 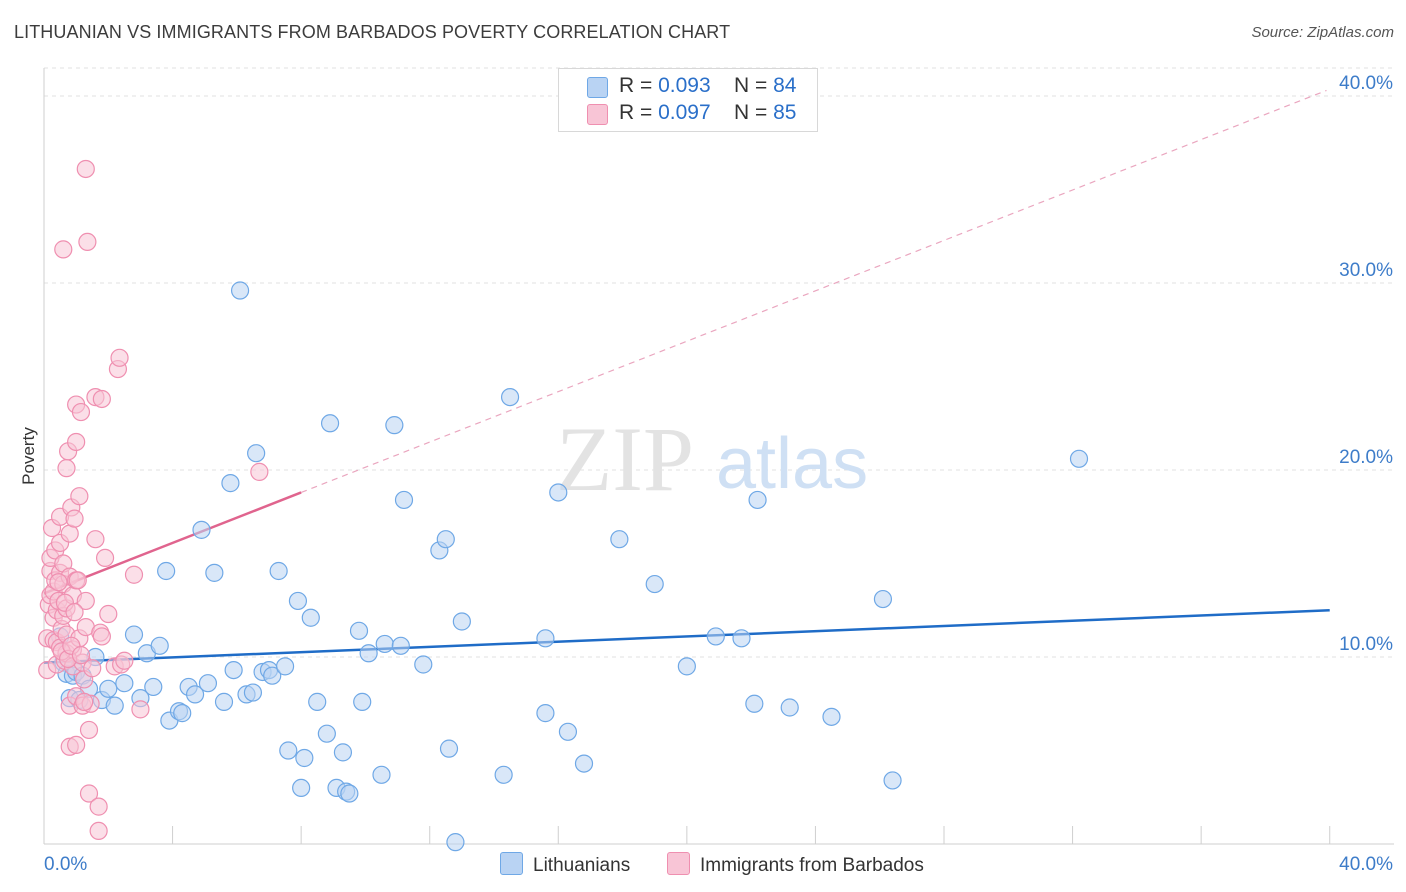 What do you see at coordinates (65, 864) in the screenshot?
I see `x-tick-label: 0.0%` at bounding box center [65, 864].